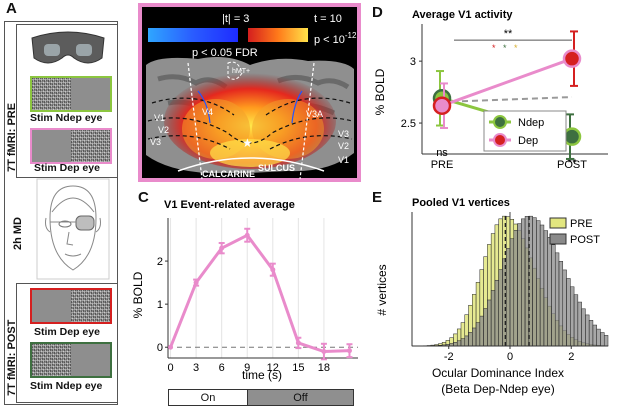  I want to click on chart-c-ytick: 1, so click(160, 305).